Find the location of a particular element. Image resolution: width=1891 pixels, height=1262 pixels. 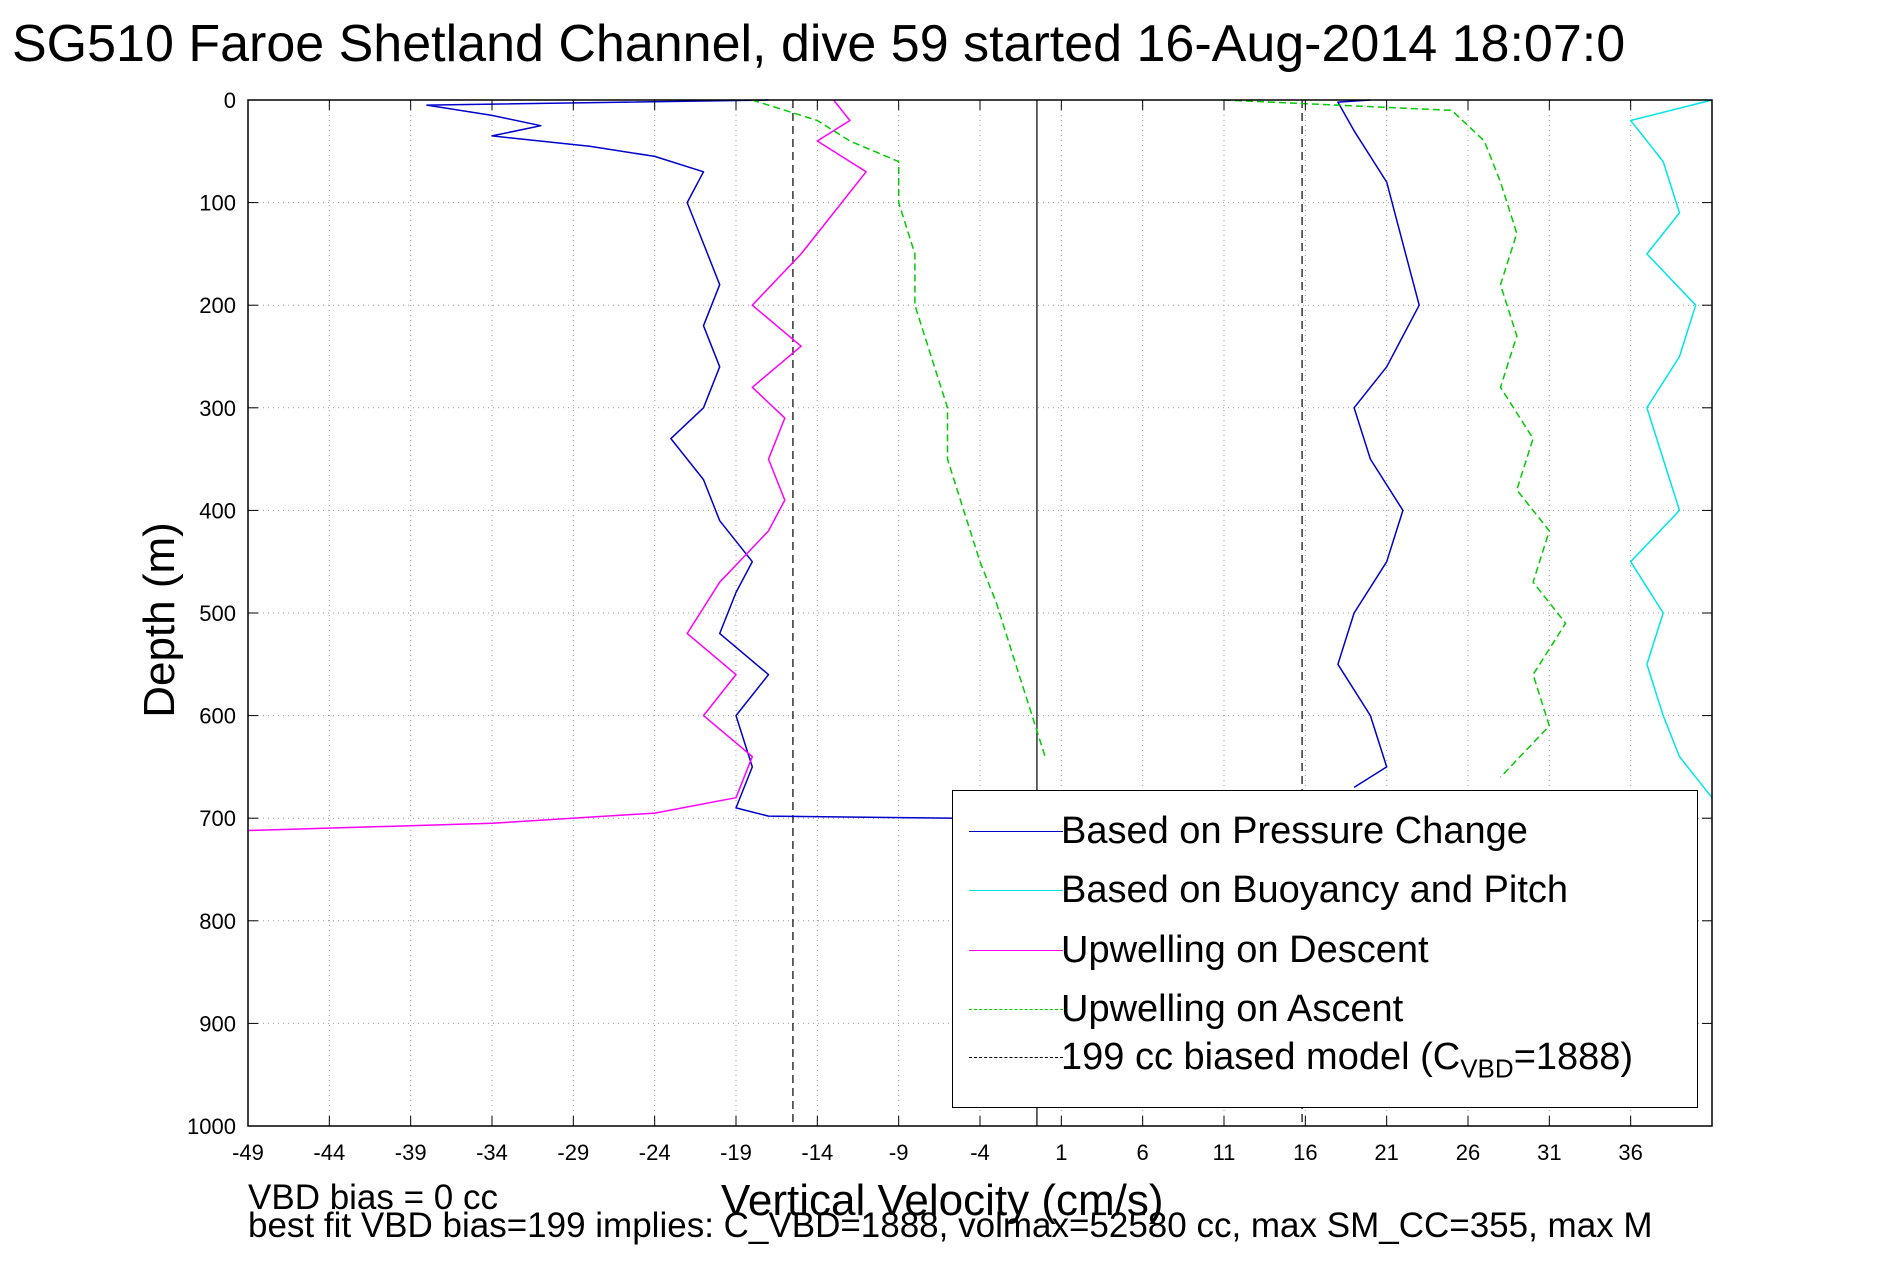

legend-label: Upwelling on Descent is located at coordinates (1245, 950).